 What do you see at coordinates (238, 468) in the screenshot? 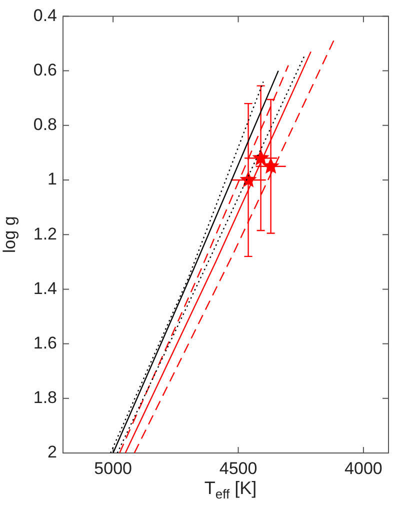
I see `x-tick-label: 4500` at bounding box center [238, 468].